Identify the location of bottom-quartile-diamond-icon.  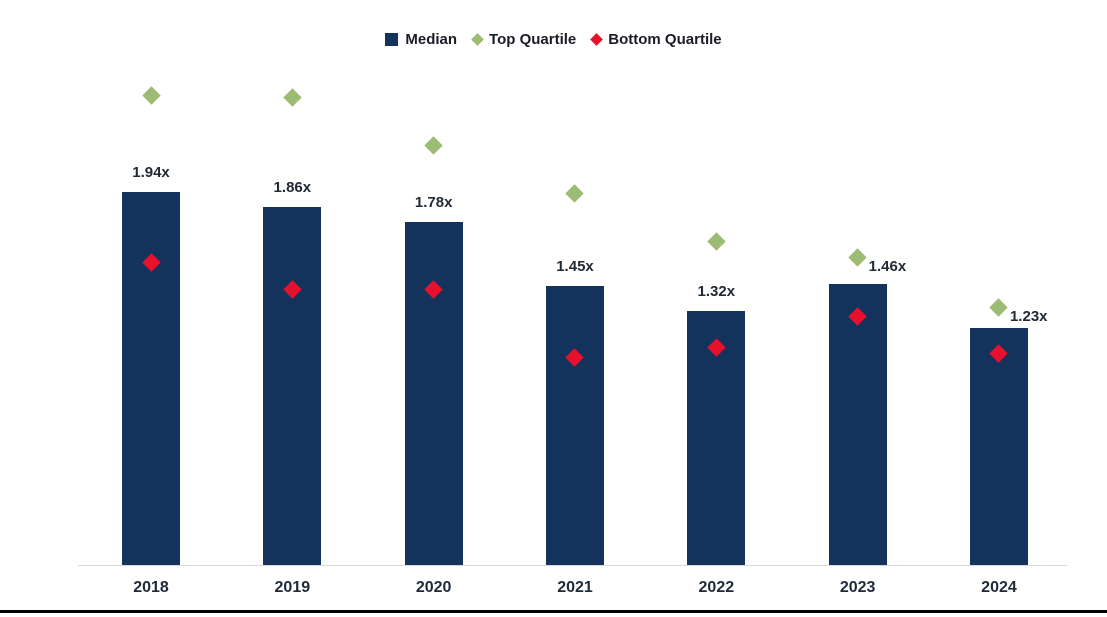
(597, 39).